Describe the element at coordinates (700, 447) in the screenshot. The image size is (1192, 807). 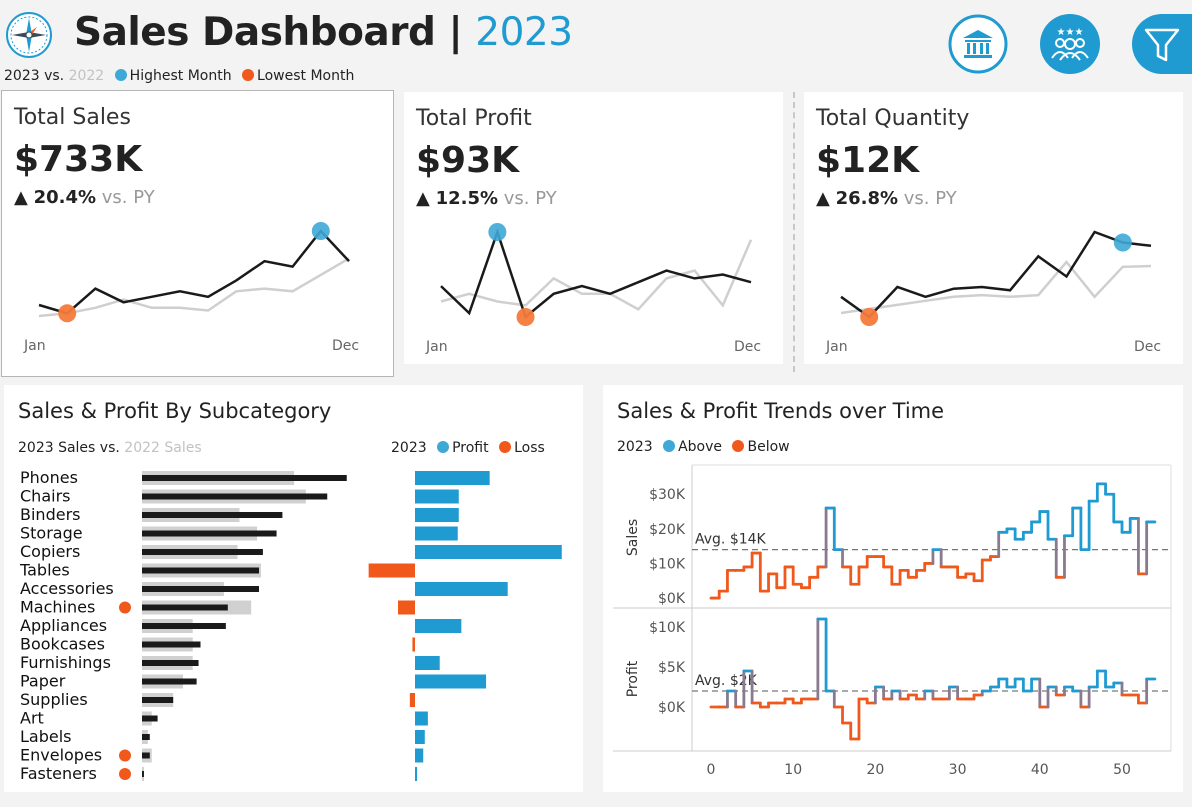
I see `legend-above: Above` at that location.